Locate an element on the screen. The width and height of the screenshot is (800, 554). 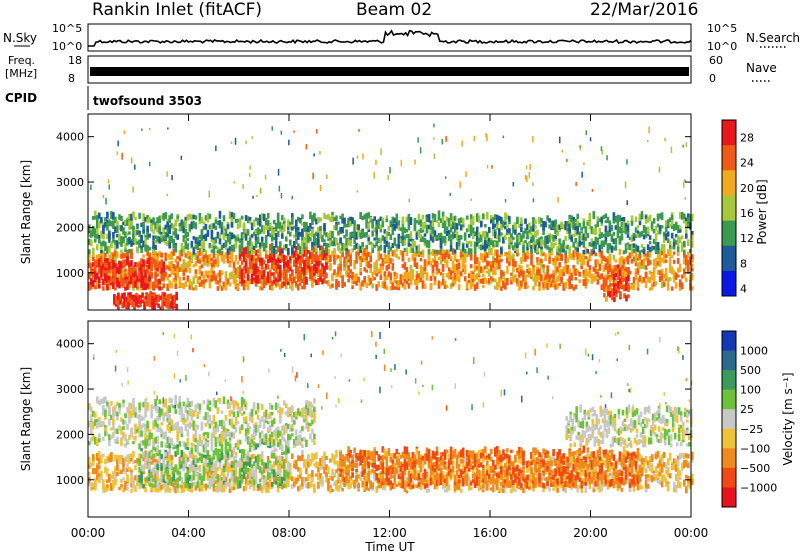
power-colorbar-frame is located at coordinates (729, 208).